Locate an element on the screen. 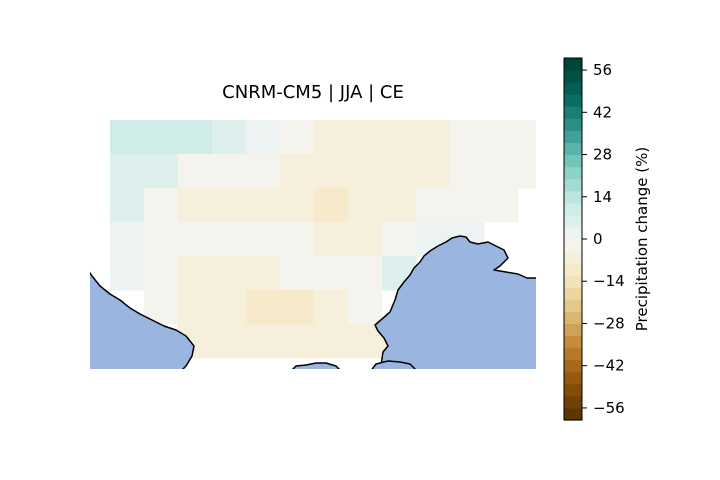 The image size is (720, 480). colorbar-tick-label: 14 is located at coordinates (602, 197).